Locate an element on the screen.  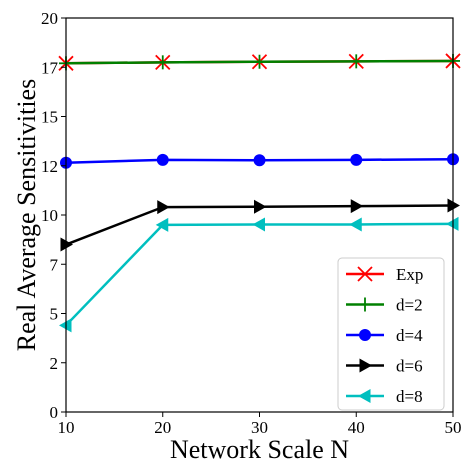
y-tick-label: 7 is located at coordinates (54, 264).